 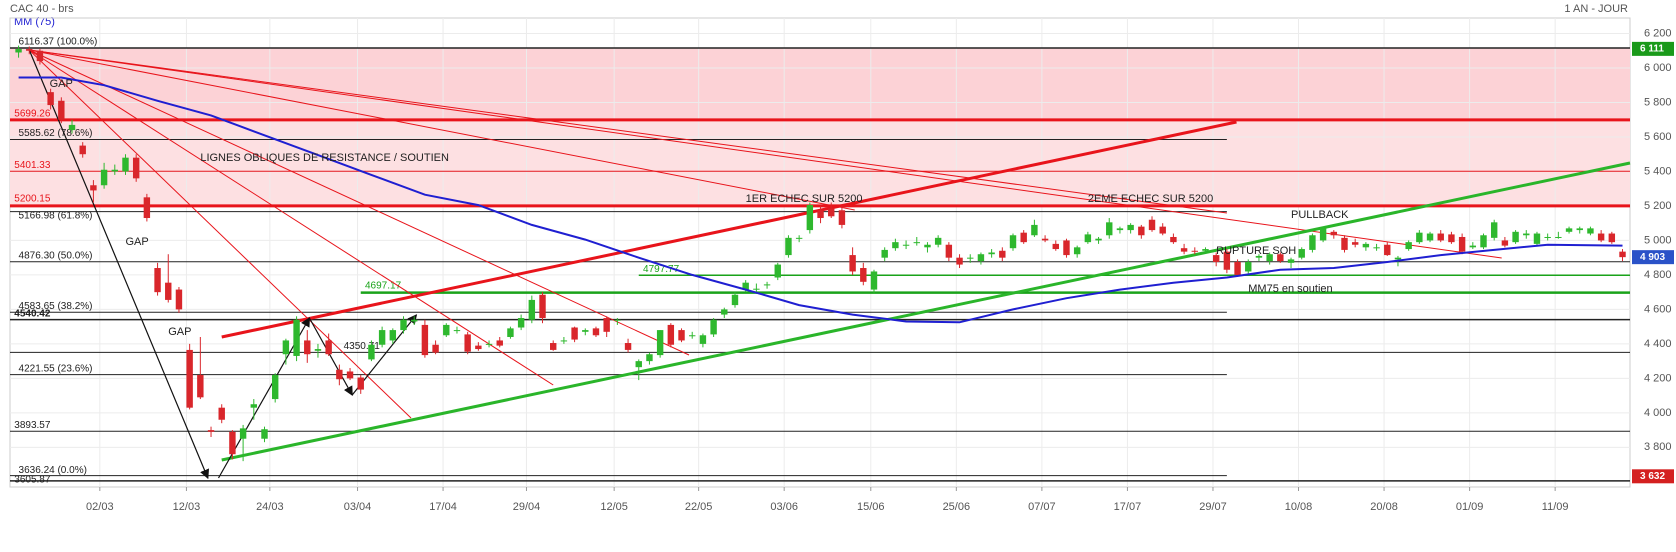 I want to click on annotation: 1ER ECHEC SUR 5200, so click(x=804, y=199).